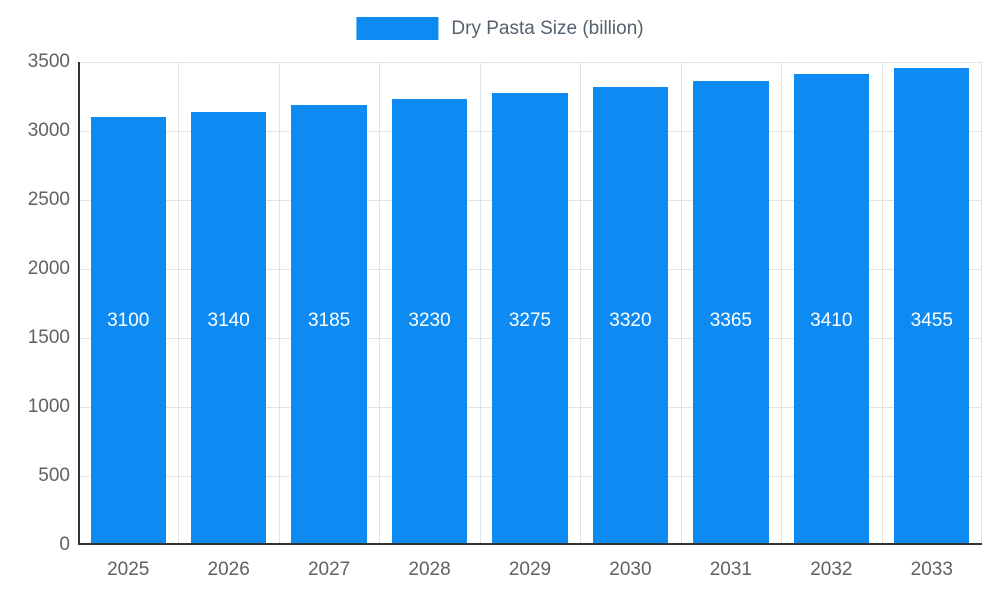 The image size is (1000, 600). Describe the element at coordinates (128, 569) in the screenshot. I see `x-tick-label: 2025` at that location.